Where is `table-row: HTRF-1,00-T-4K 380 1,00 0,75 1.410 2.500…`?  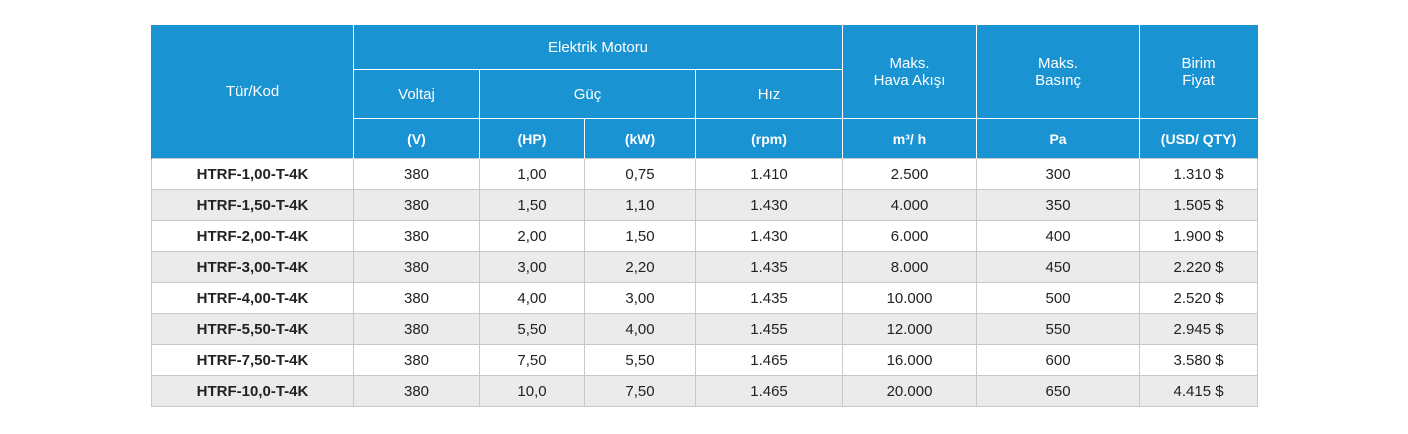
table-row: HTRF-1,00-T-4K 380 1,00 0,75 1.410 2.500… is located at coordinates (705, 174).